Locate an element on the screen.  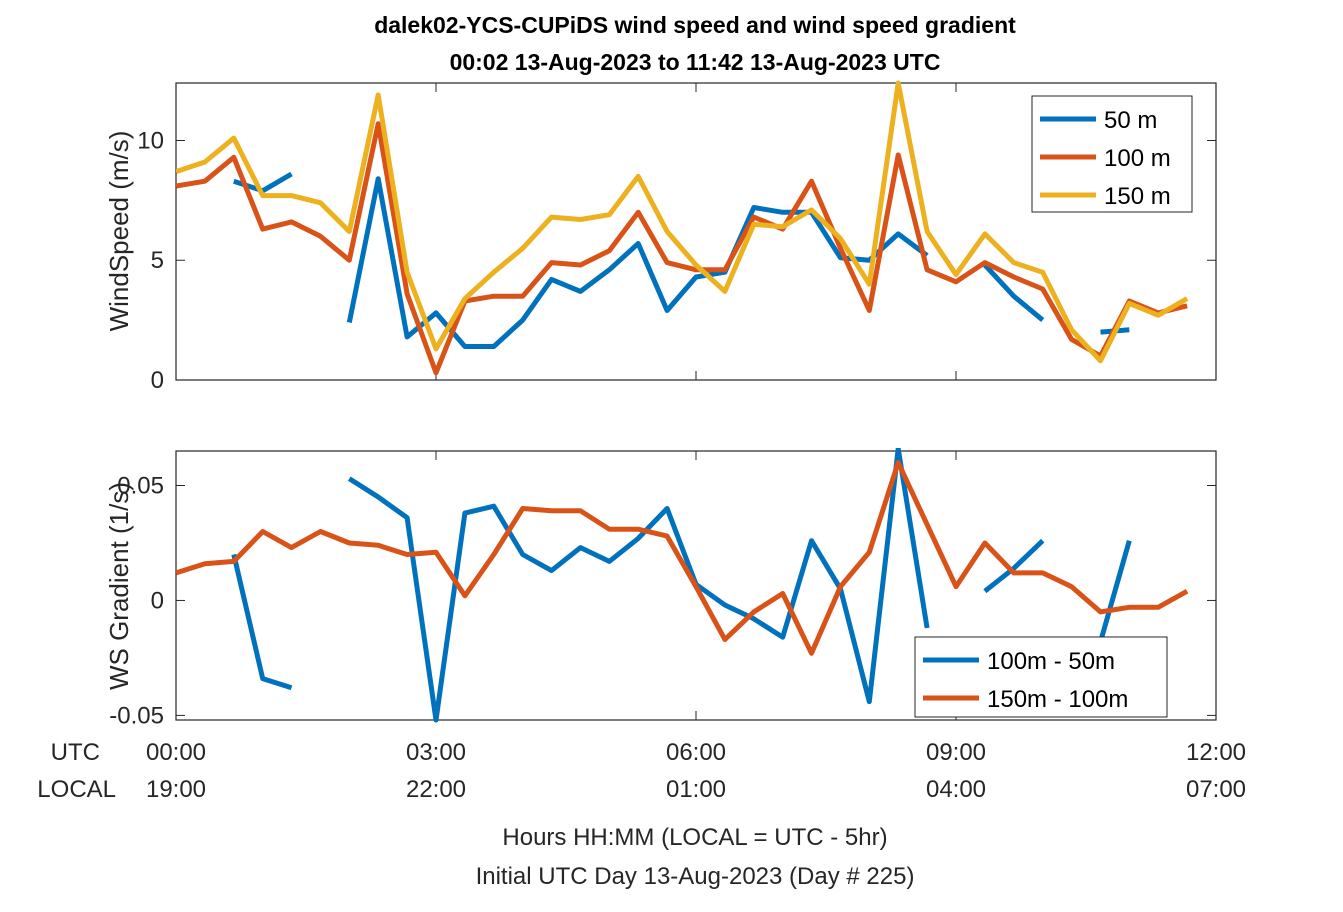
x-tick-utc: 12:00 is located at coordinates (1216, 752).